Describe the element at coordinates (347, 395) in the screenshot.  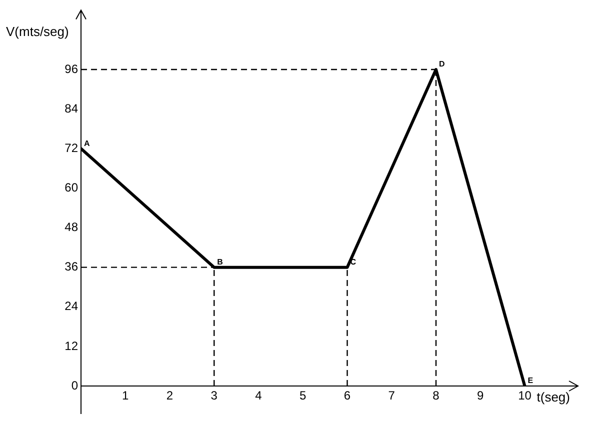
I see `x-tick-label: 6` at that location.